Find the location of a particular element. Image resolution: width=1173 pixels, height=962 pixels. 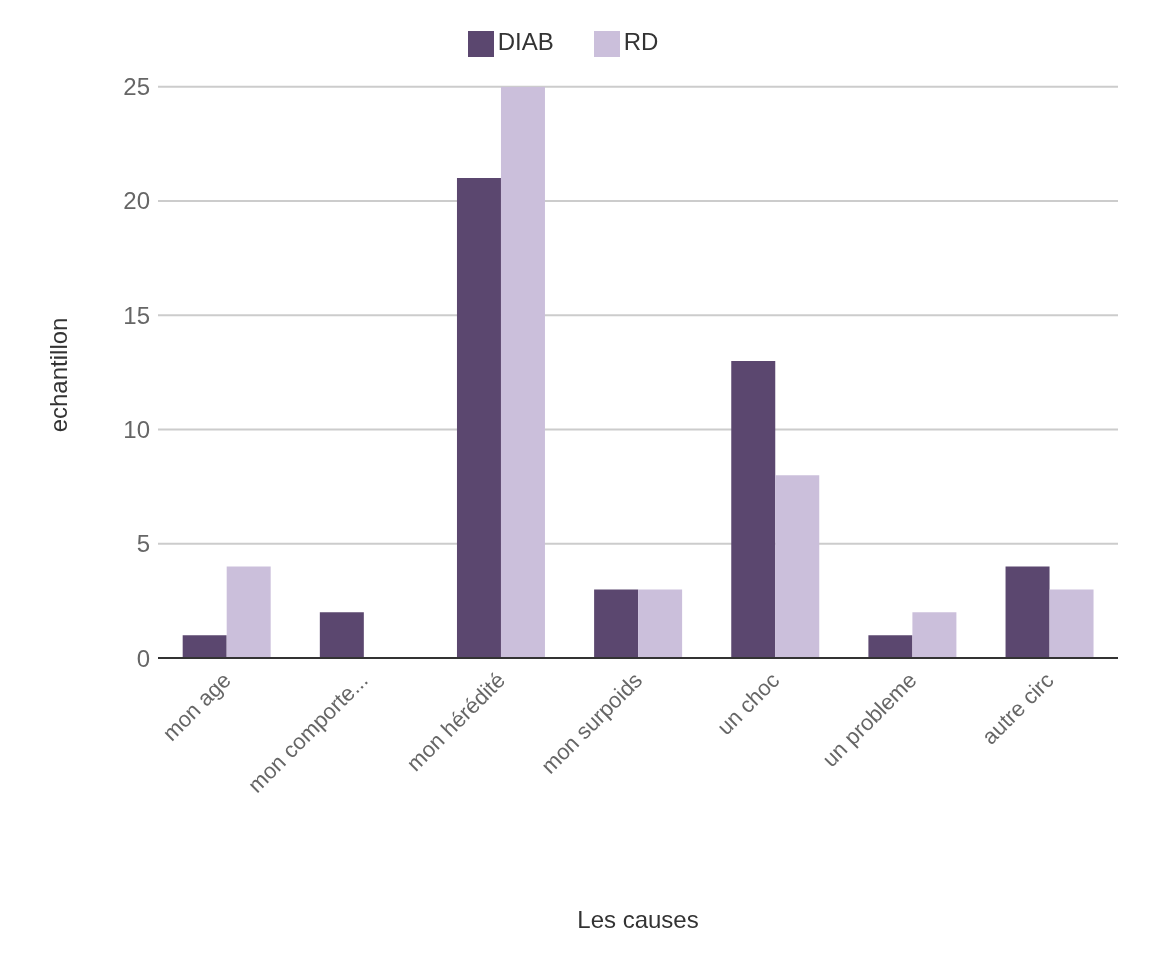

y-axis-title: echantillon is located at coordinates (58, 375).